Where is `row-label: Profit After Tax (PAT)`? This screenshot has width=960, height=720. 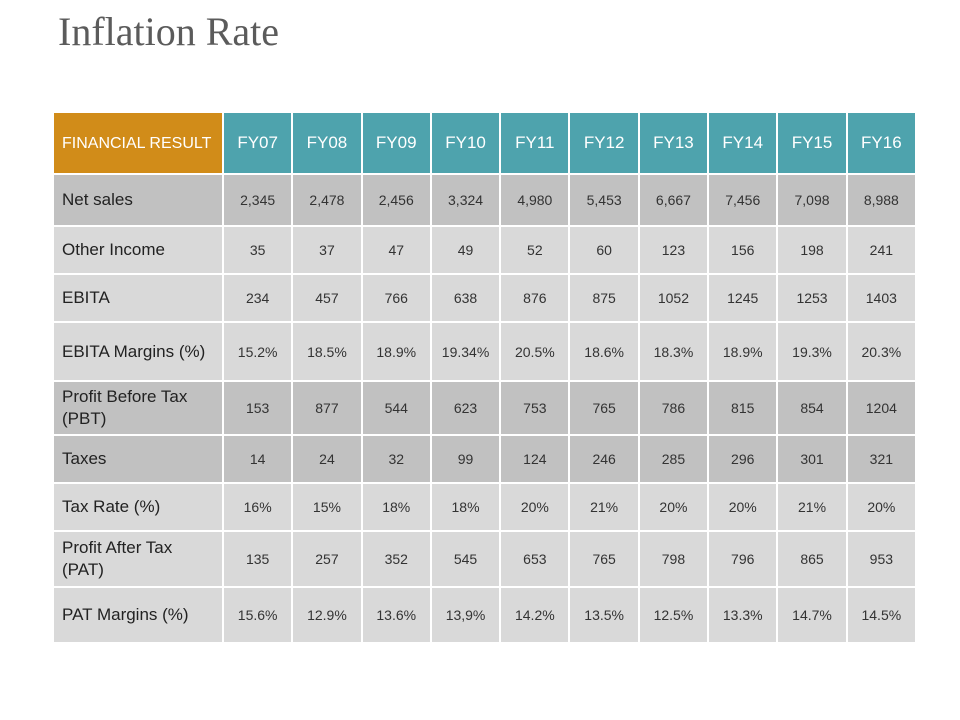
row-label: Profit After Tax (PAT) is located at coordinates (138, 559).